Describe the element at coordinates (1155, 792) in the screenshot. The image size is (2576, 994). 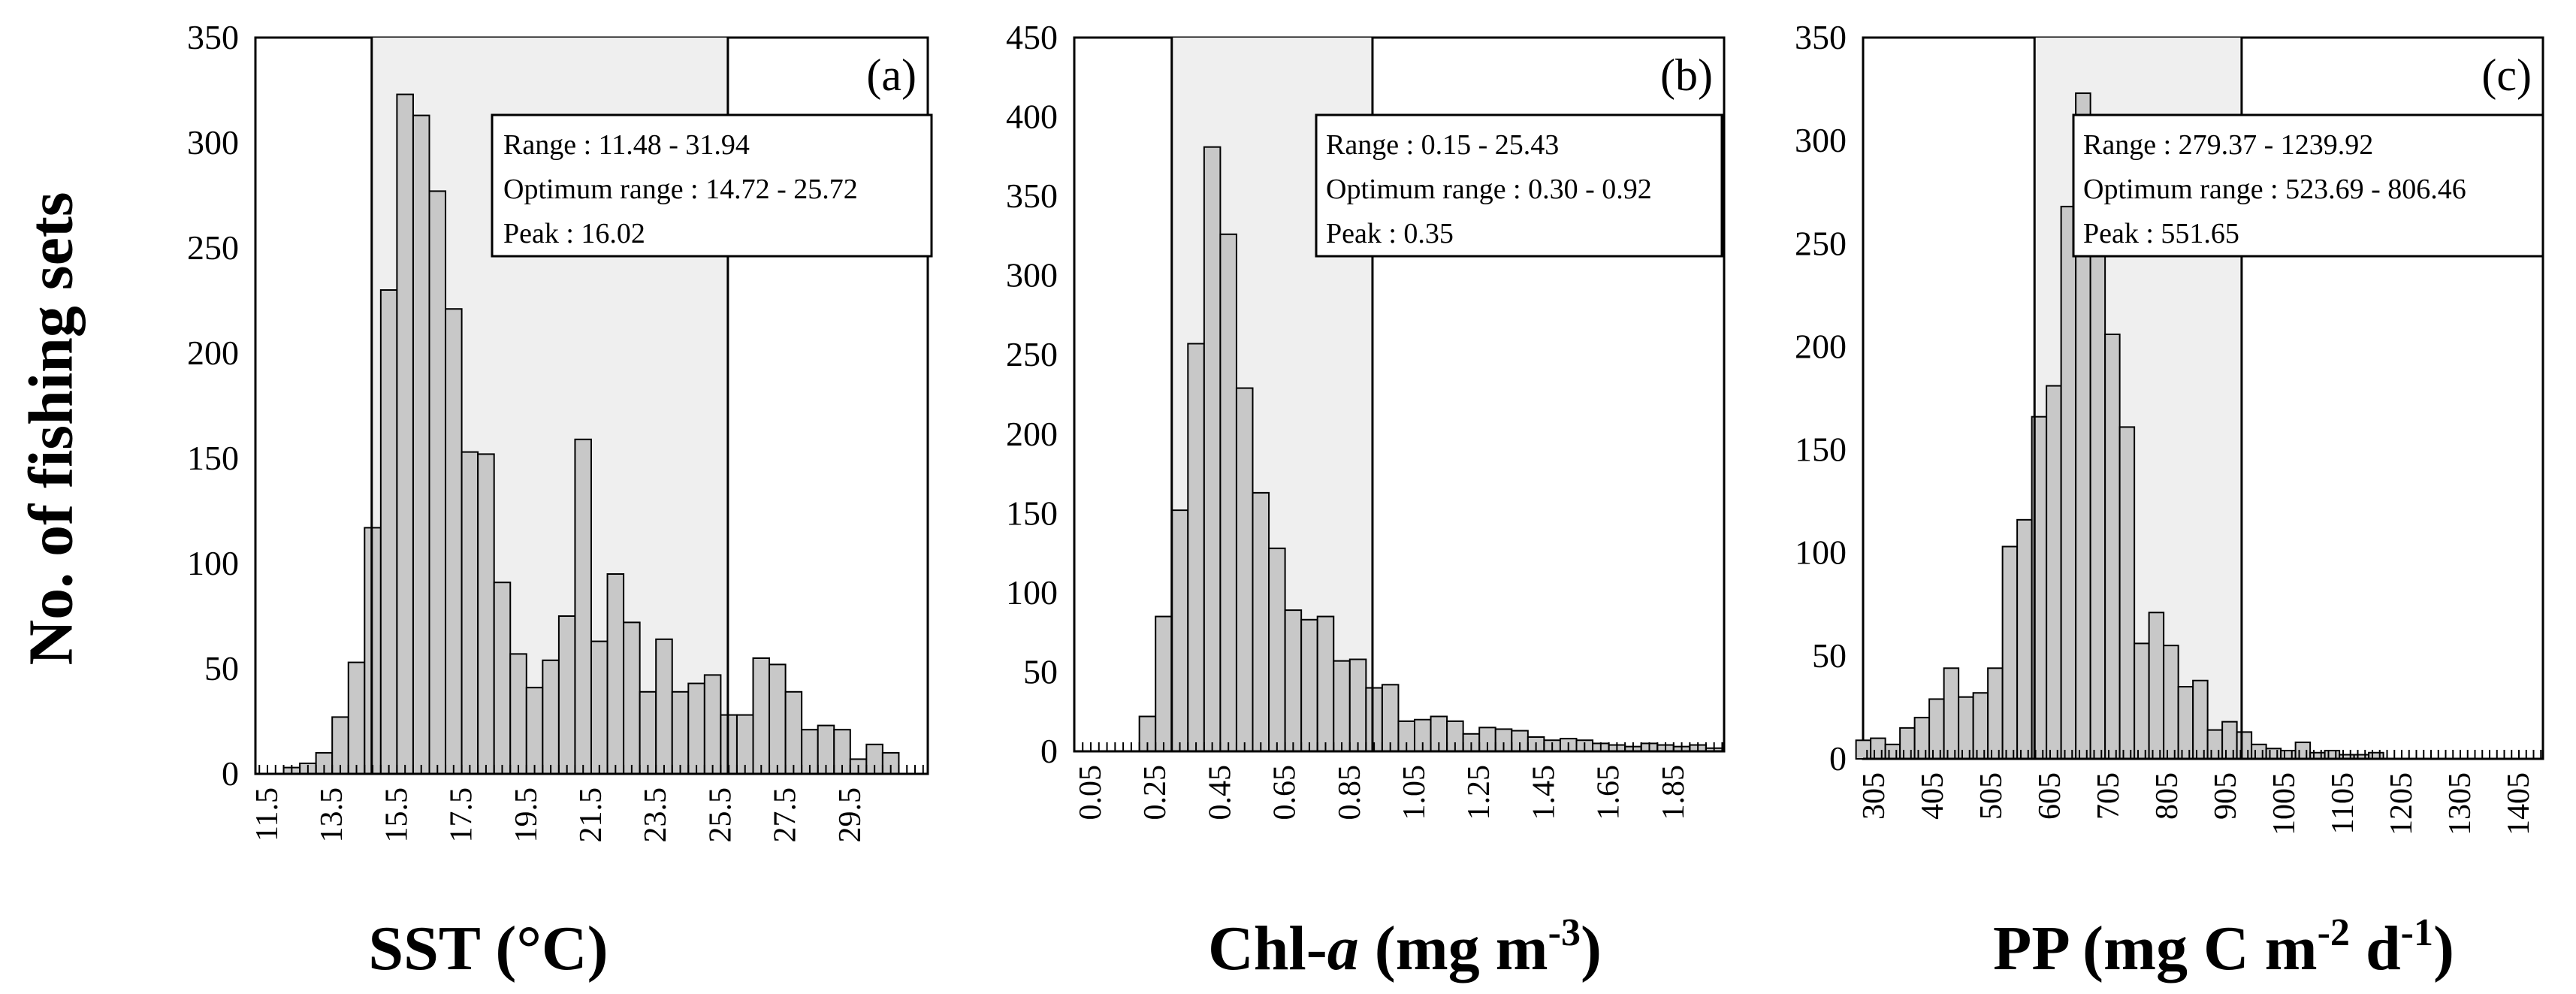
I see `x-tick-label: 0.25` at that location.